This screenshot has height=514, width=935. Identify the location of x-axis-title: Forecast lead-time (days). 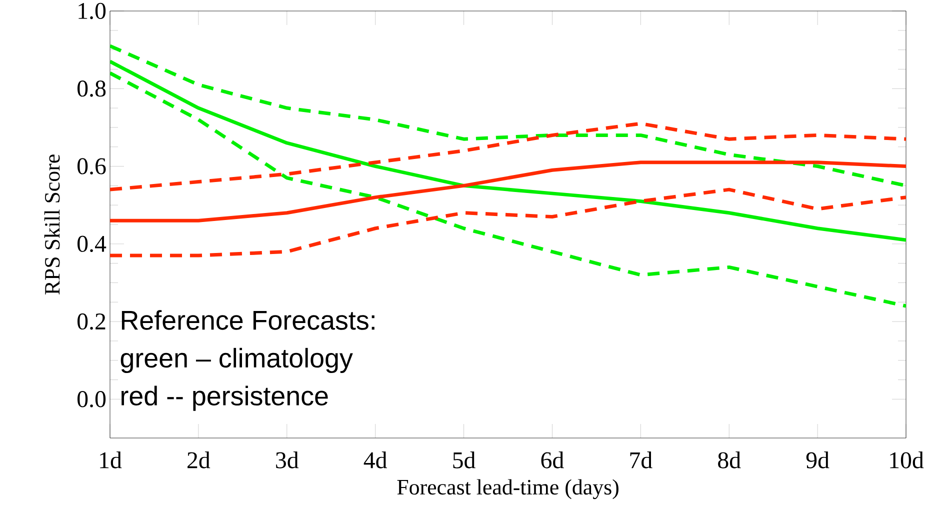
(507, 489).